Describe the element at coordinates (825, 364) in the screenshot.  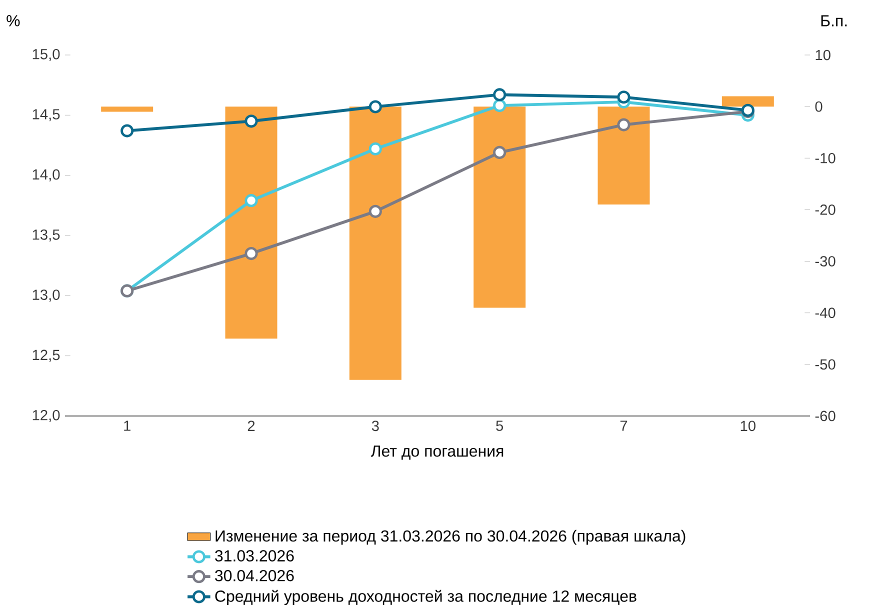
I see `y2-tick-label: -50` at that location.